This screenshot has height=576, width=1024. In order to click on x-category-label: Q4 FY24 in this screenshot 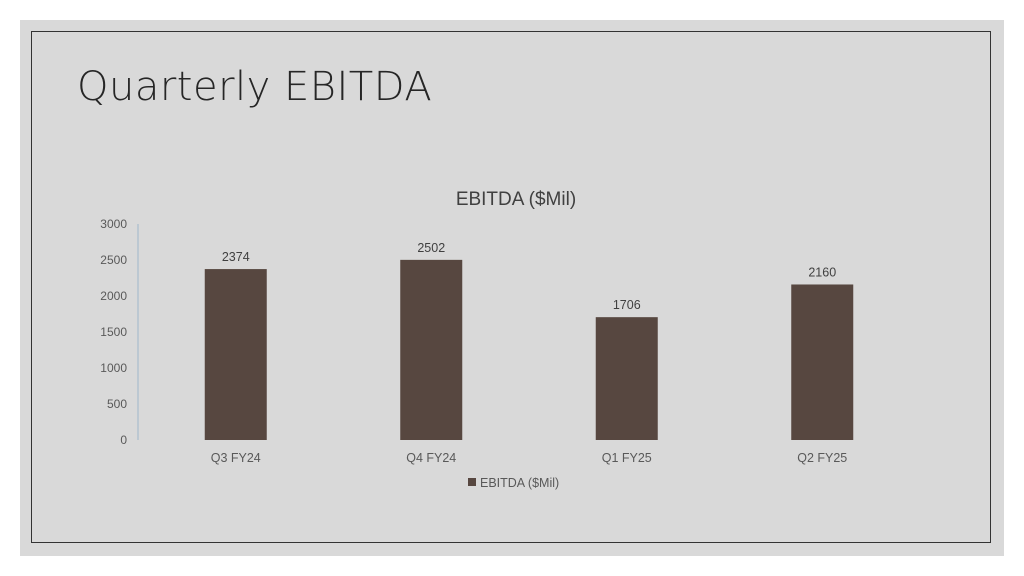, I will do `click(431, 458)`.